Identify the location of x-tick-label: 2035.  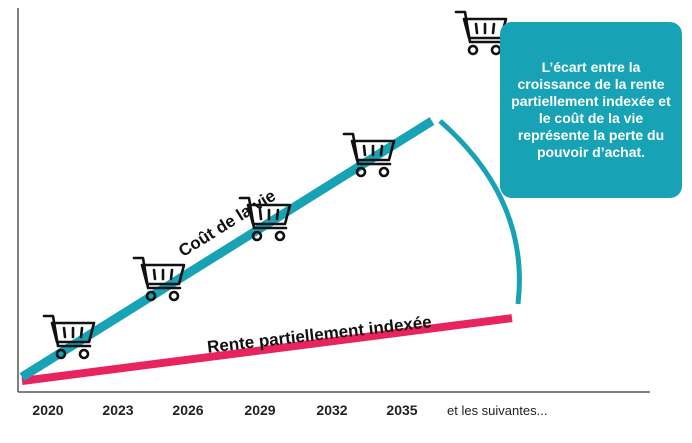
(401, 410).